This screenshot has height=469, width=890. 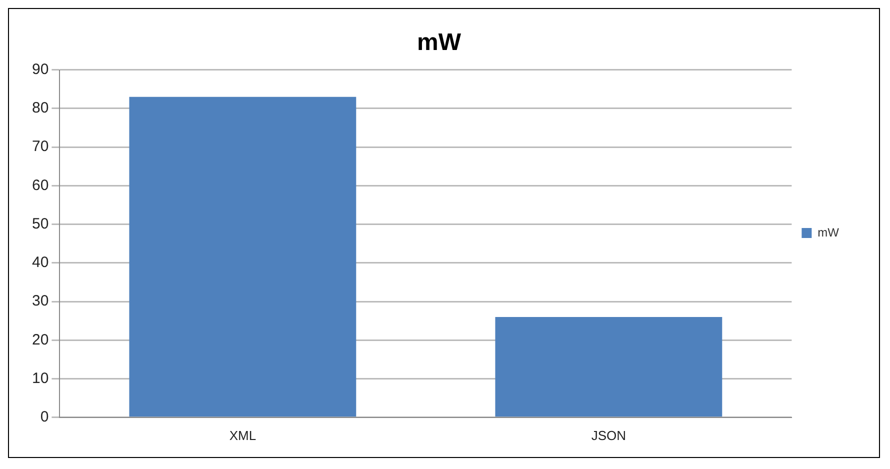 I want to click on y-tick-label: 0, so click(x=44, y=417).